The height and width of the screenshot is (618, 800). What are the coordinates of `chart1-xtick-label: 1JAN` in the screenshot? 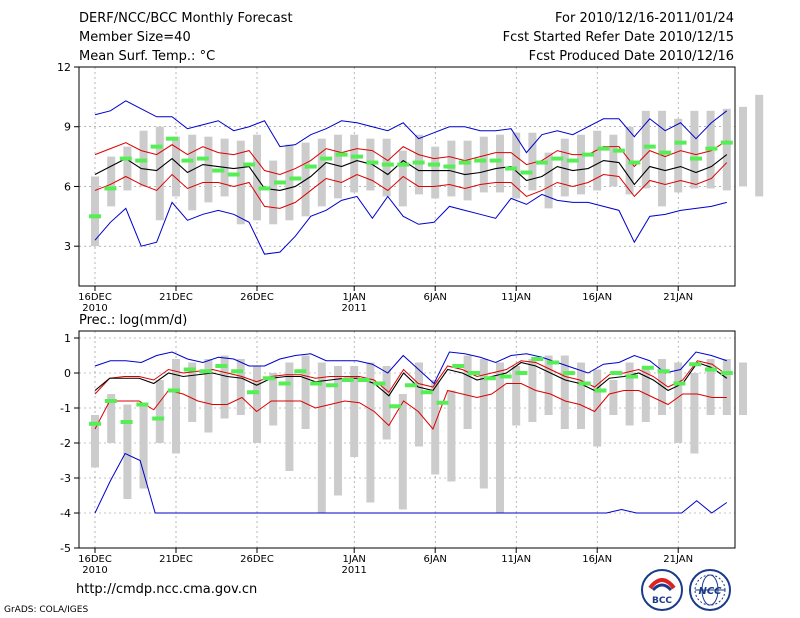 It's located at (353, 297).